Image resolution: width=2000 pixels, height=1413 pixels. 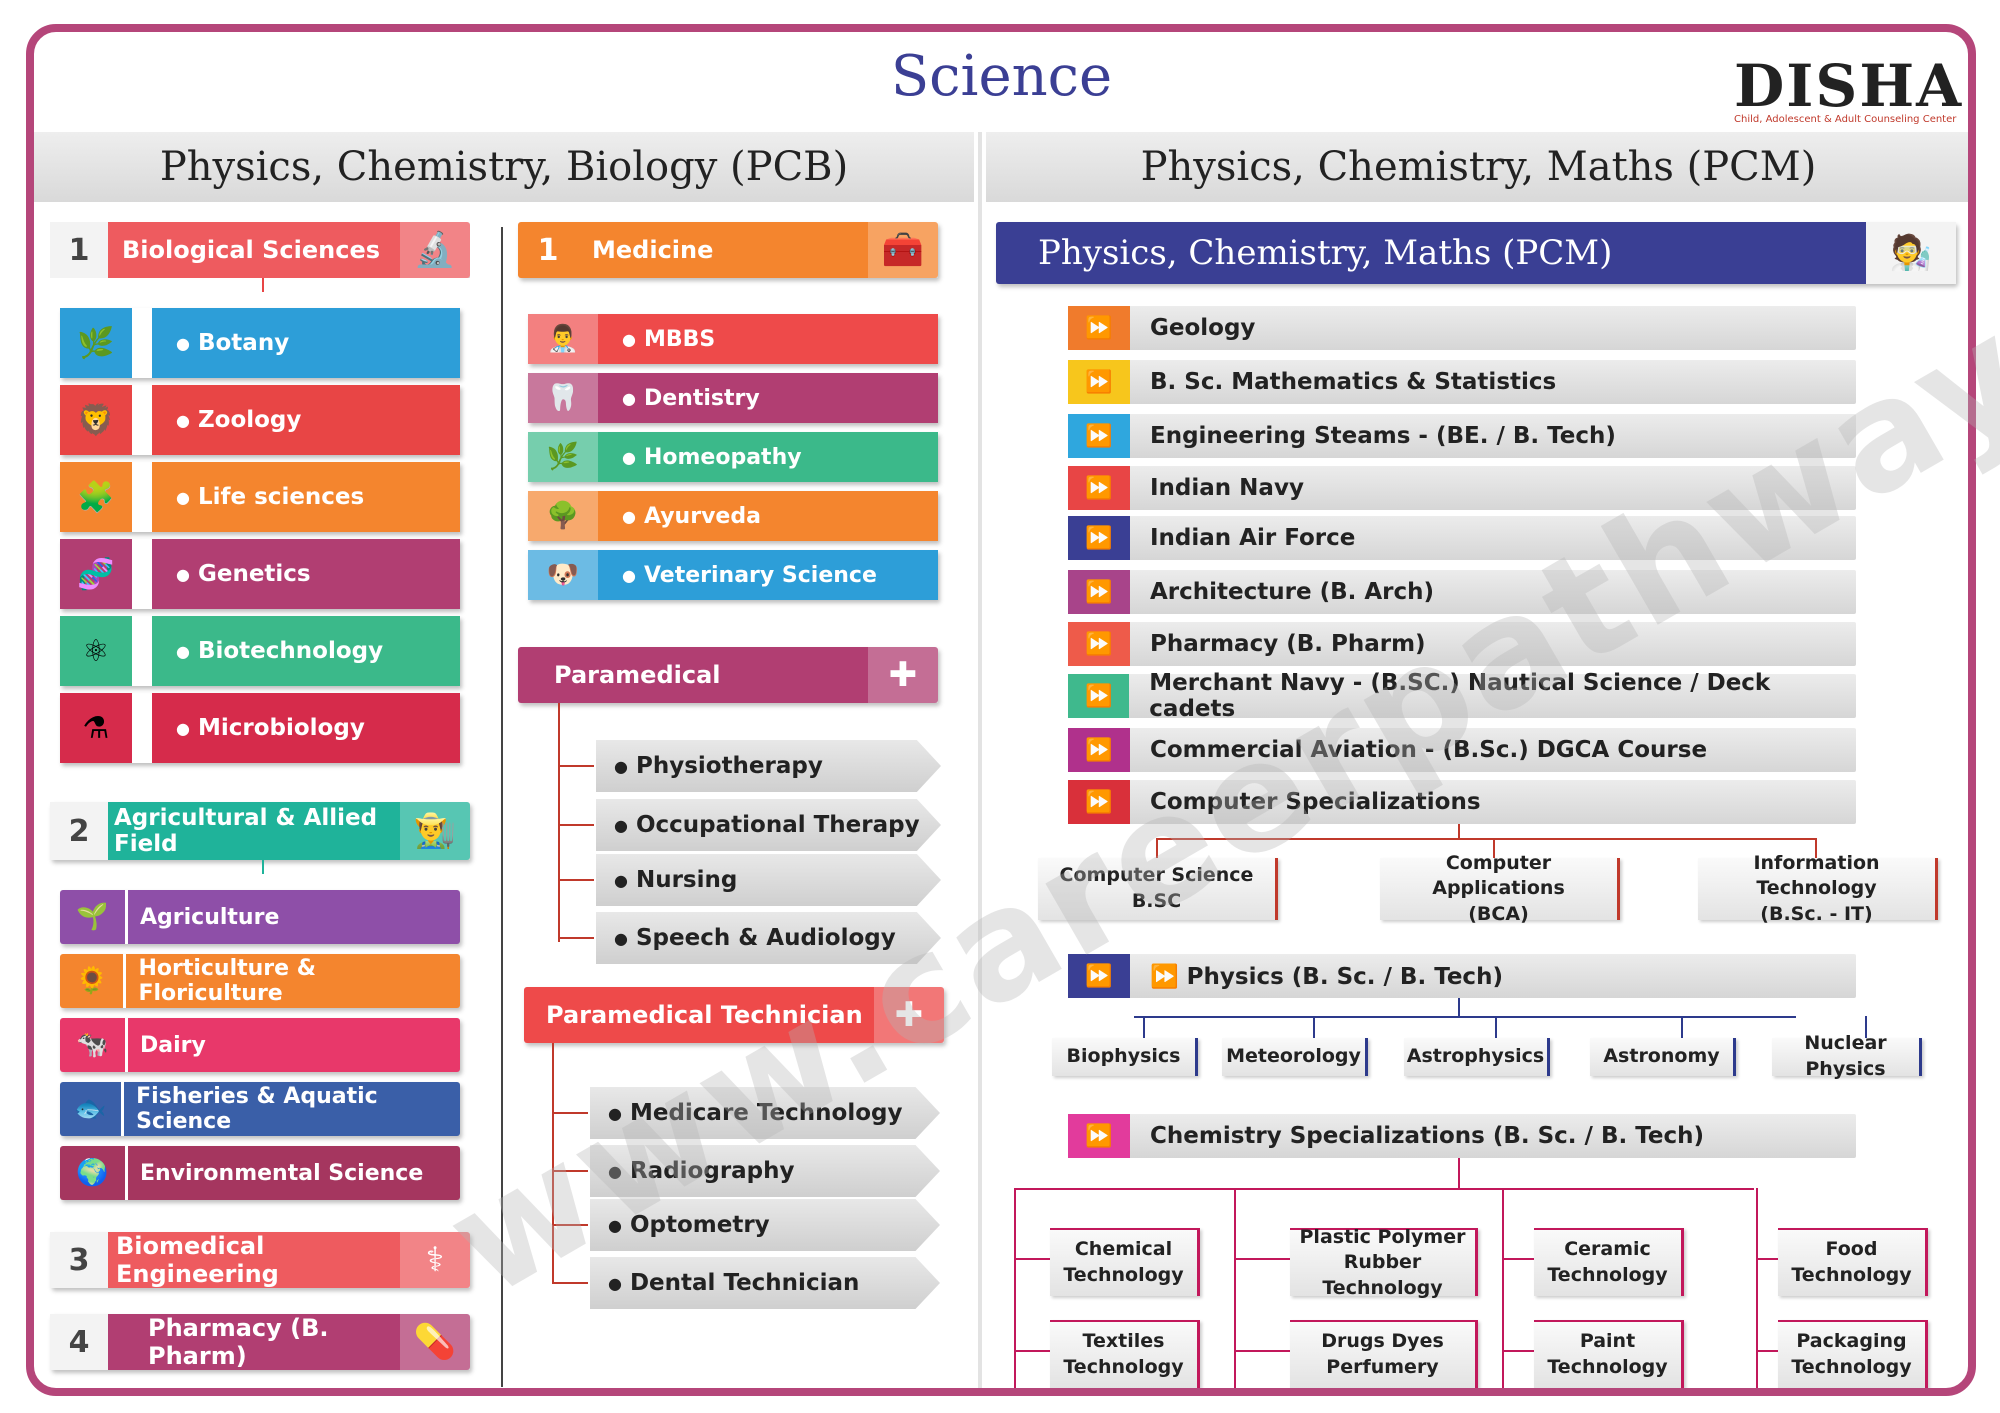 I want to click on column-divider, so click(x=980, y=760).